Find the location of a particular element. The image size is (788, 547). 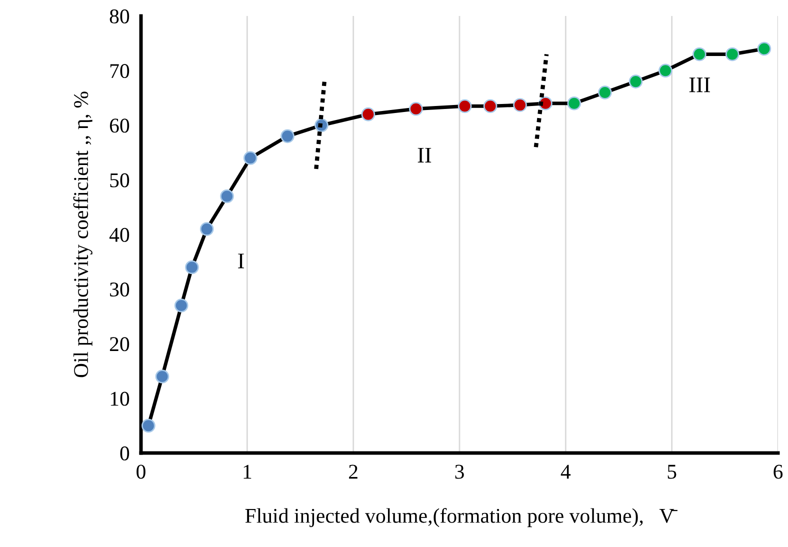

y-tick-label: 80 is located at coordinates (120, 16).